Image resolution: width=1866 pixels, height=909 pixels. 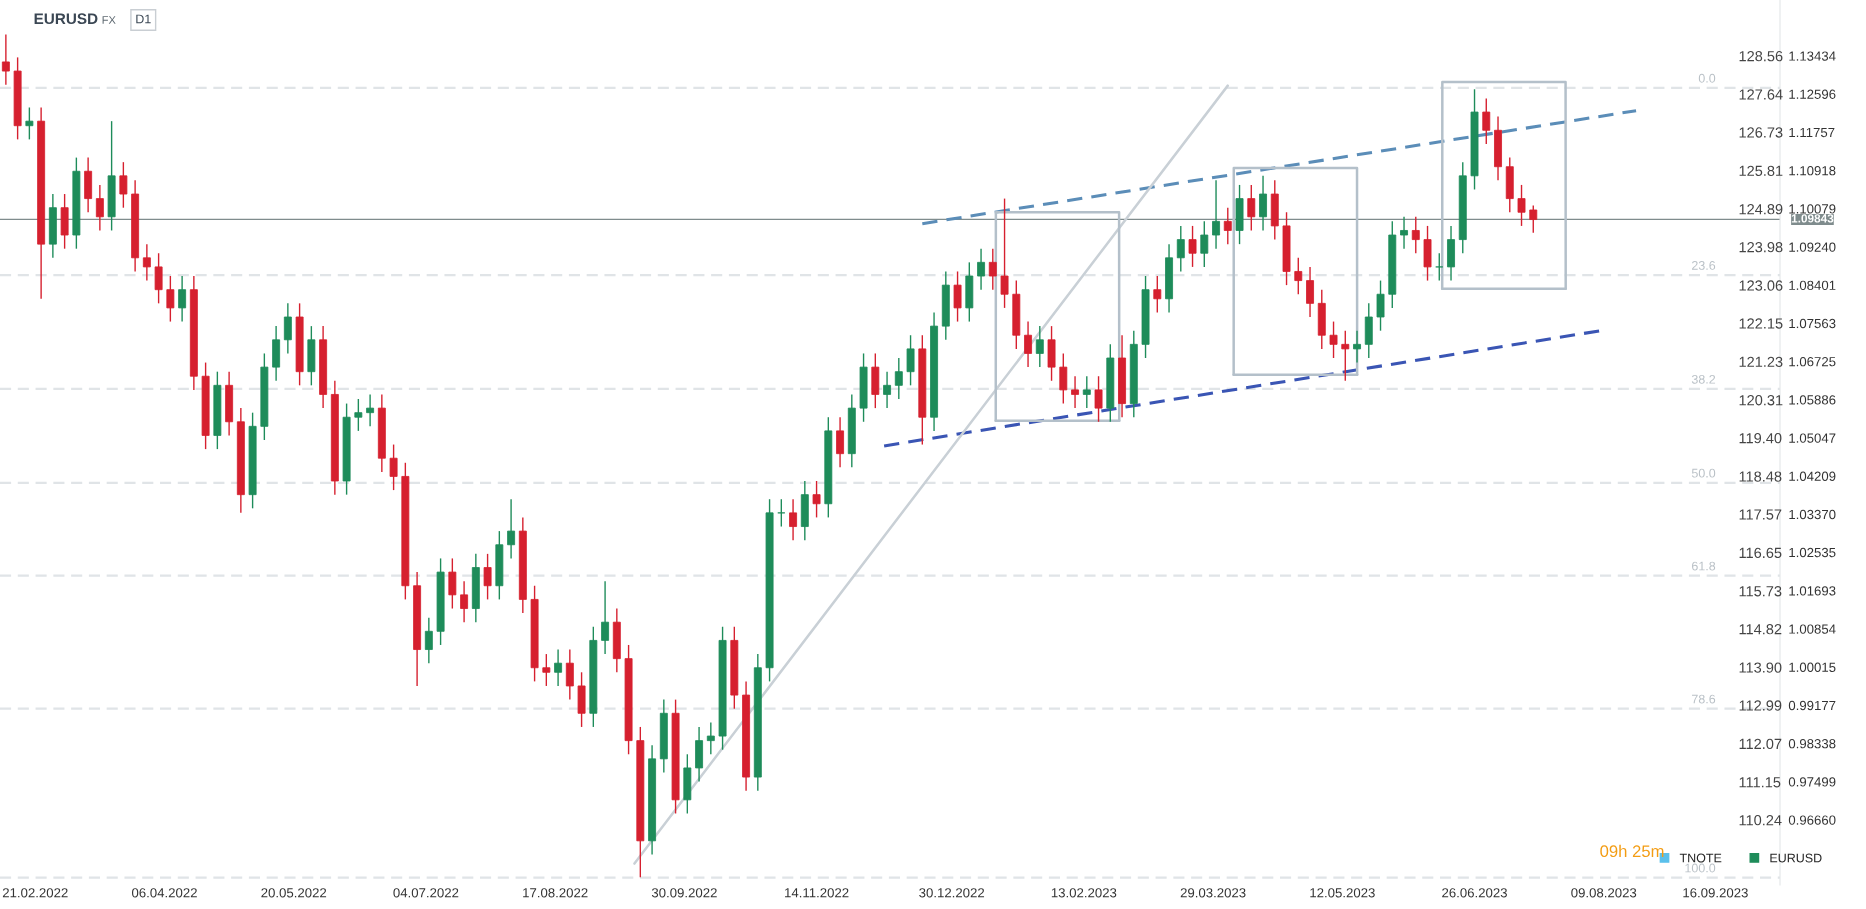 I want to click on legend-label: TNOTE, so click(x=1700, y=858).